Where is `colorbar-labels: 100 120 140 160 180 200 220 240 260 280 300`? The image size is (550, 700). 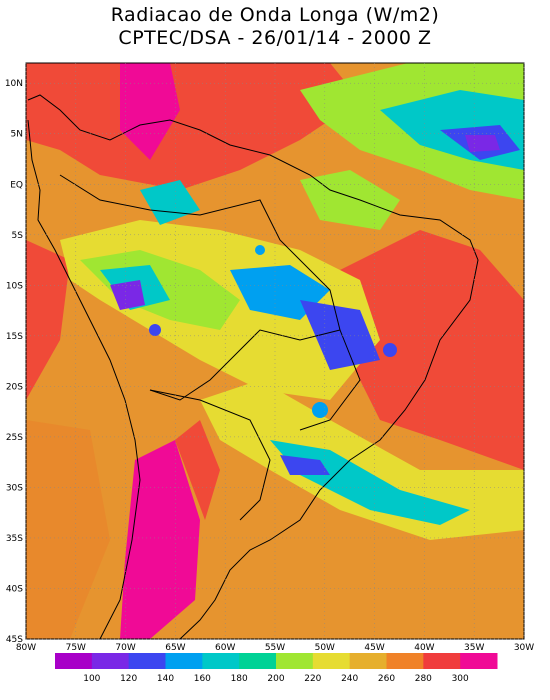
colorbar-labels: 100 120 140 160 180 200 220 240 260 280 300 is located at coordinates (276, 679).